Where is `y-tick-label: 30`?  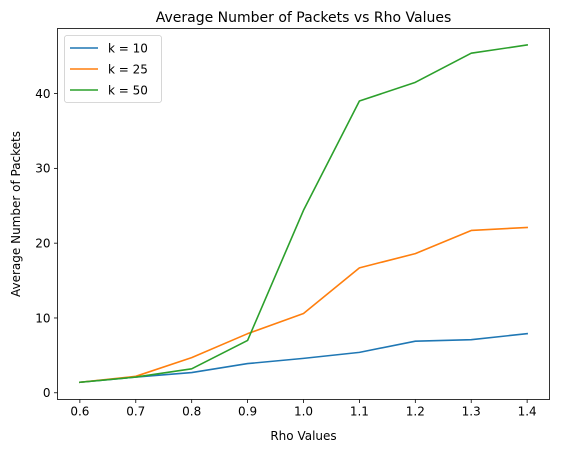 y-tick-label: 30 is located at coordinates (42, 169).